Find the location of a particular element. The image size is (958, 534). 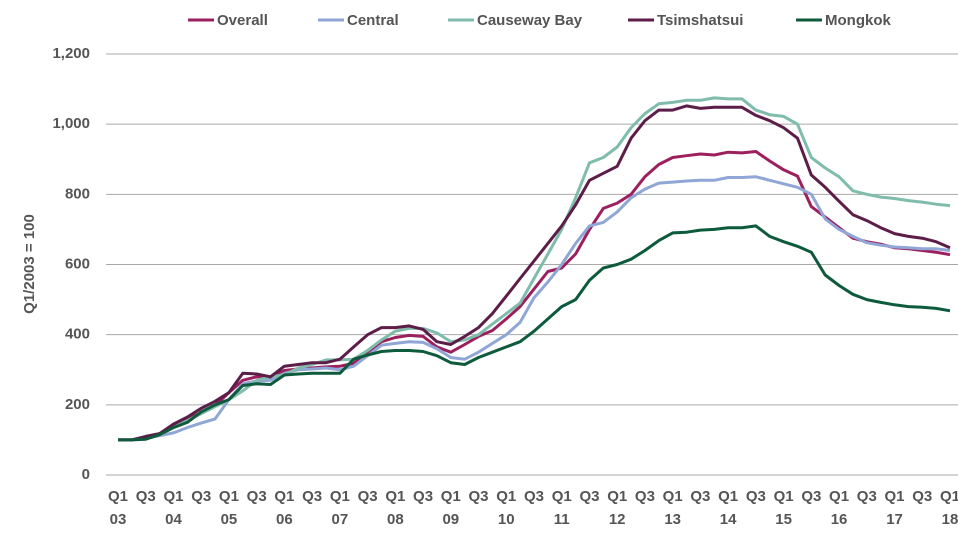

legend-label: Mongkok is located at coordinates (858, 20).